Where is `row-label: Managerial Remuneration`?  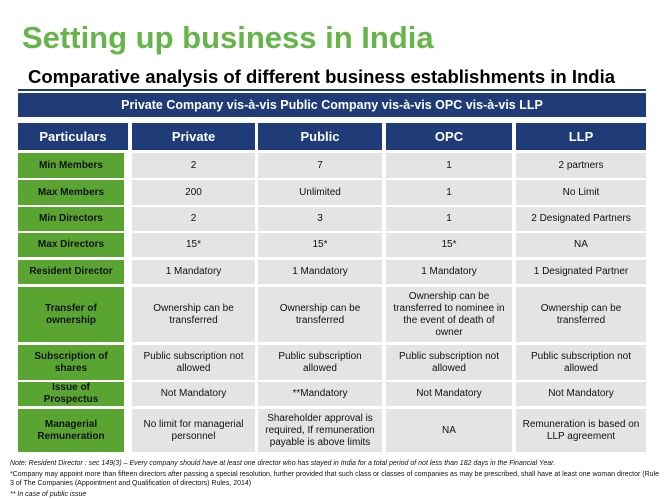 row-label: Managerial Remuneration is located at coordinates (71, 430).